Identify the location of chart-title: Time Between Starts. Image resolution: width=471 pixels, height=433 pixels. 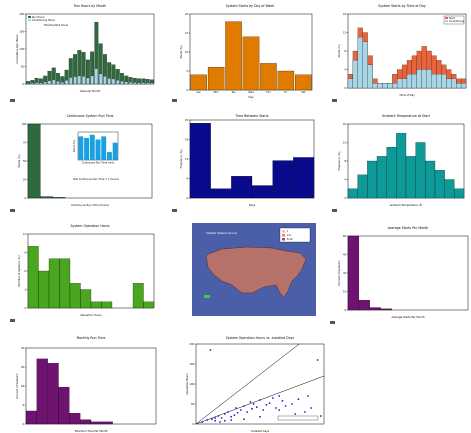
(251, 116).